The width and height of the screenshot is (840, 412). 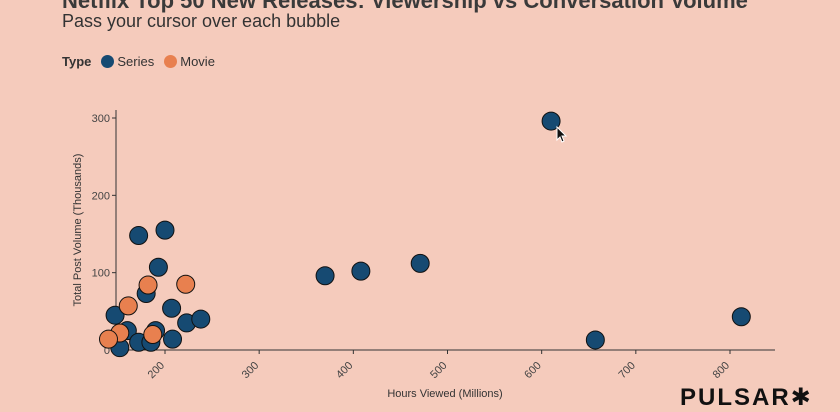 I want to click on y-axis-title: Total Post Volume (Thousands), so click(x=78, y=230).